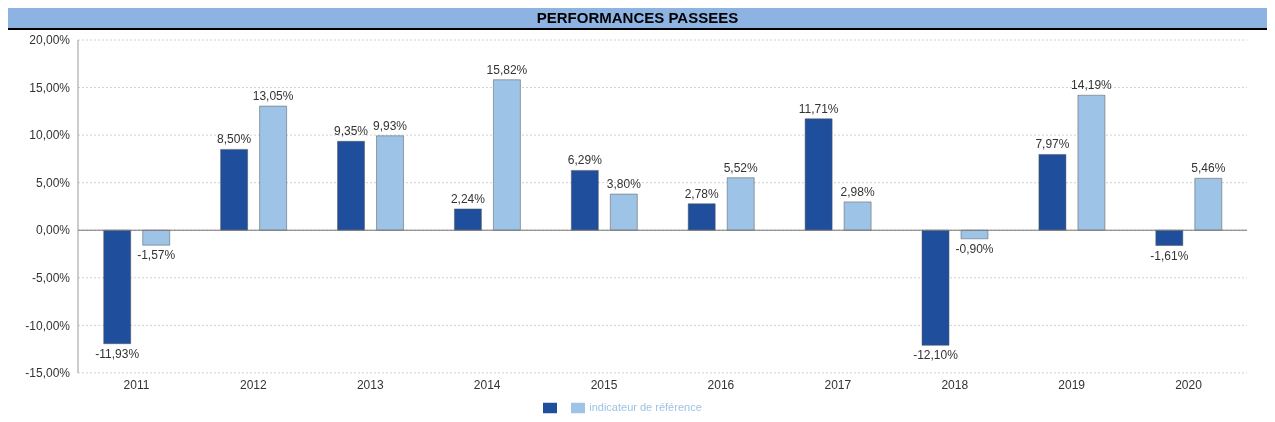  Describe the element at coordinates (50, 135) in the screenshot. I see `y-tick-label: 10,00%` at that location.